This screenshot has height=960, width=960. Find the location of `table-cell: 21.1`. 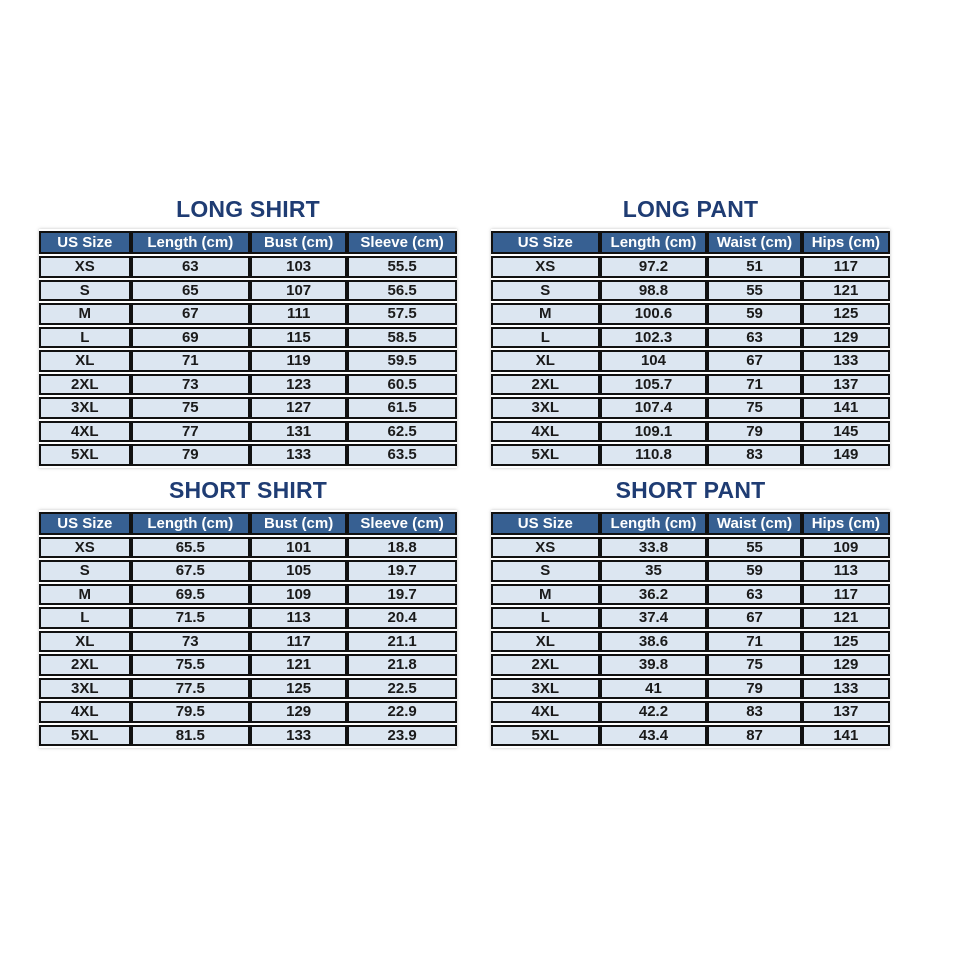

table-cell: 21.1 is located at coordinates (402, 641).